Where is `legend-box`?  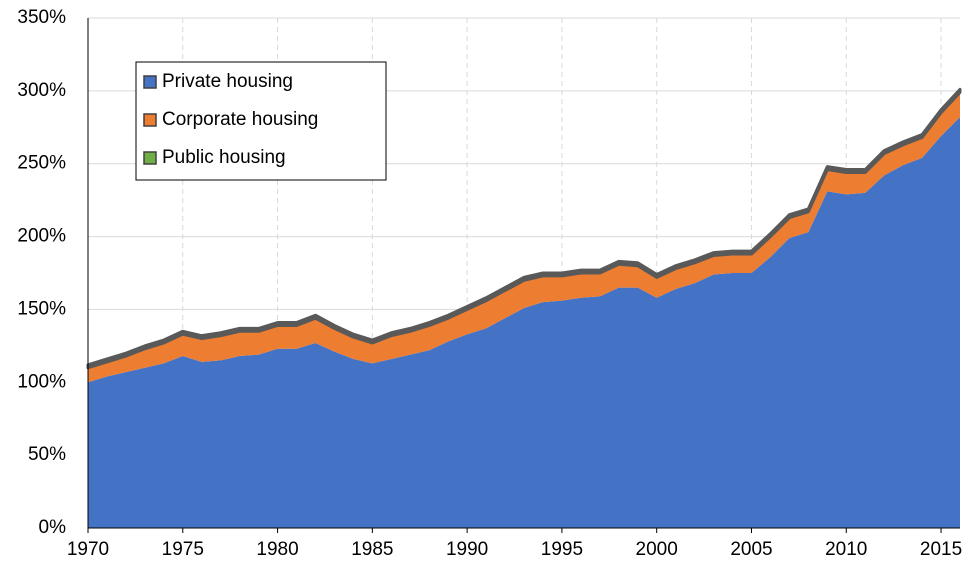
legend-box is located at coordinates (261, 121).